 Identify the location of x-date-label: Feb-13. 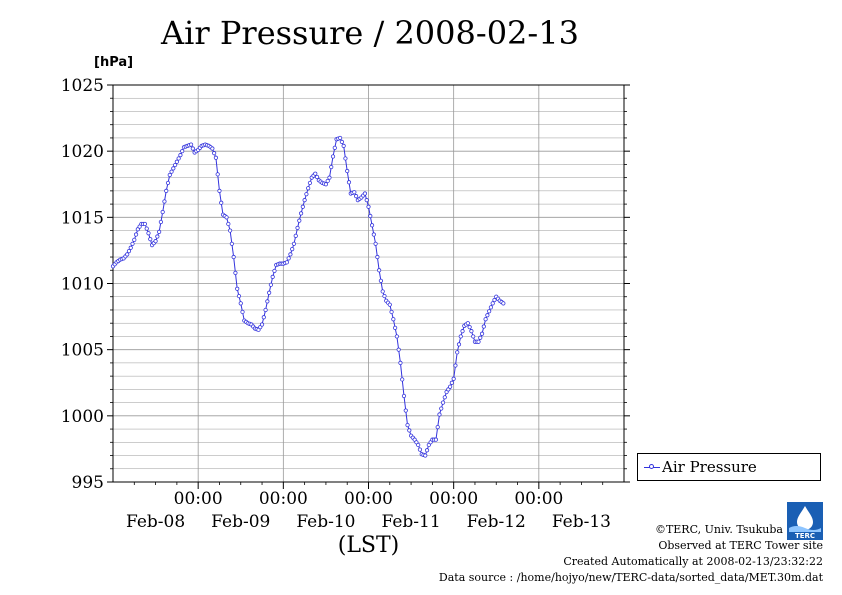
(581, 522).